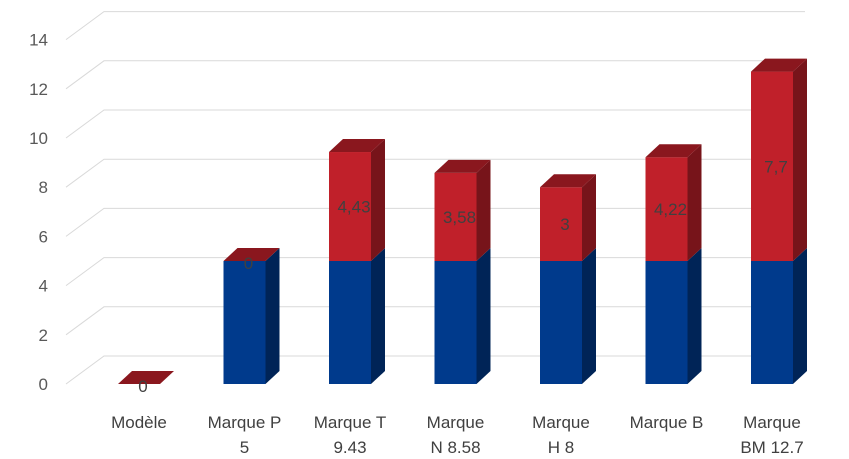 This screenshot has height=459, width=849. I want to click on x-category-label: 9.43, so click(349, 447).